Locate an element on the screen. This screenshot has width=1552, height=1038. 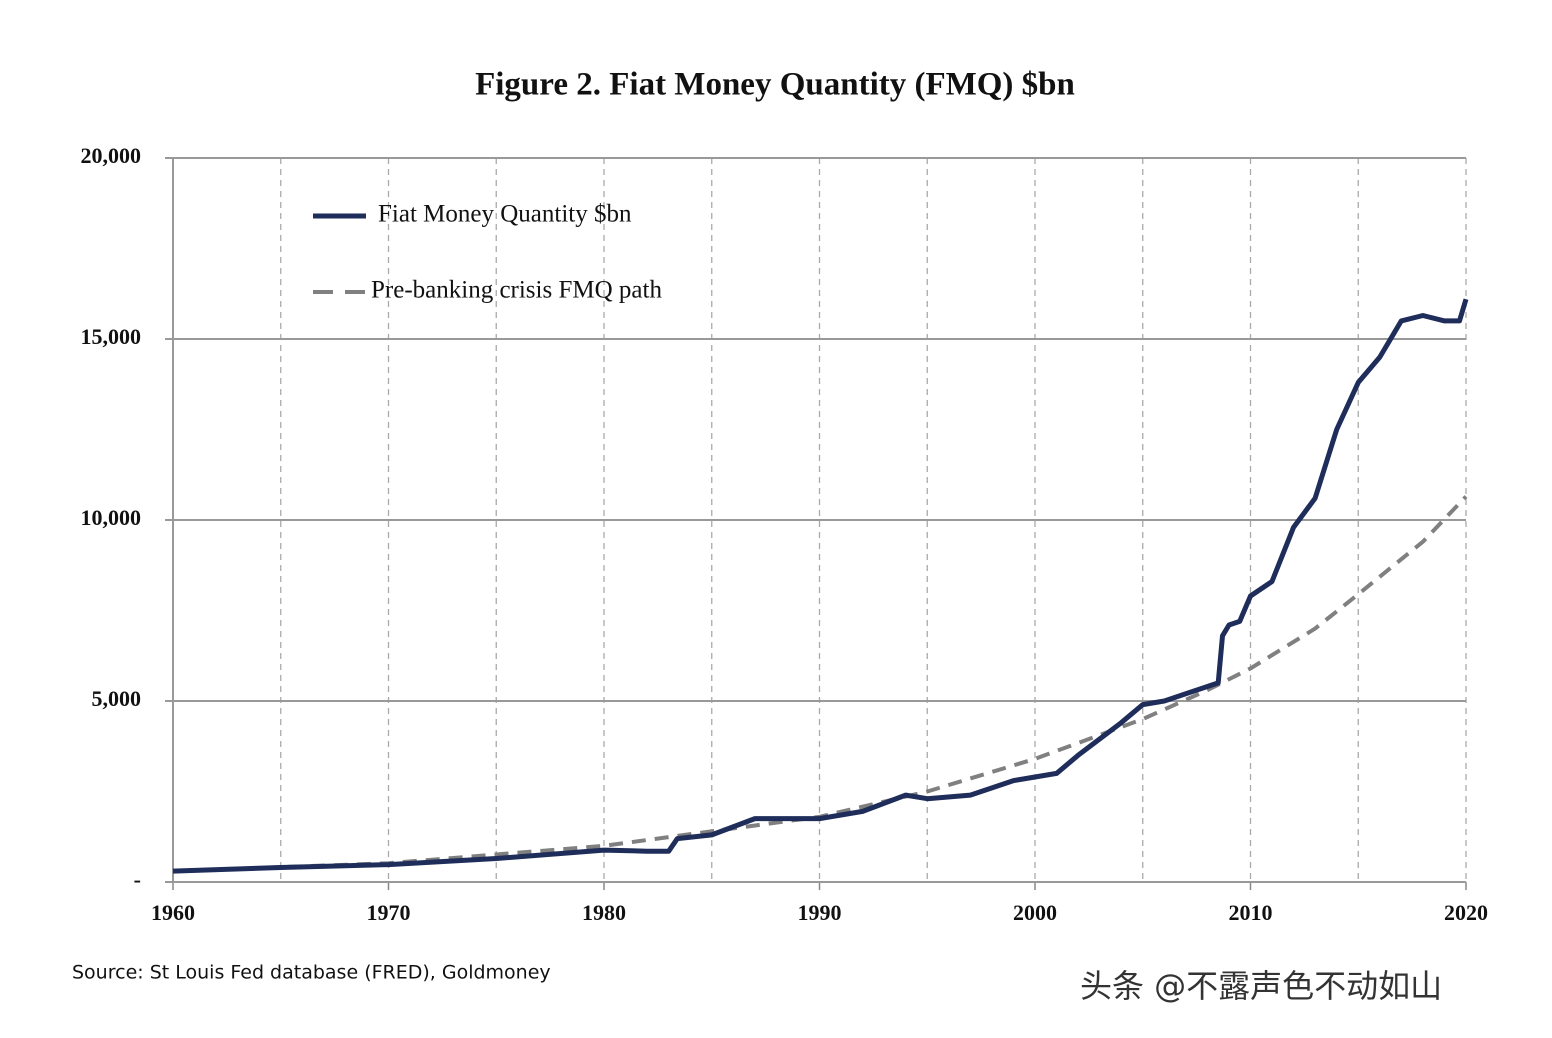
x-tick-label: 1970 is located at coordinates (389, 912).